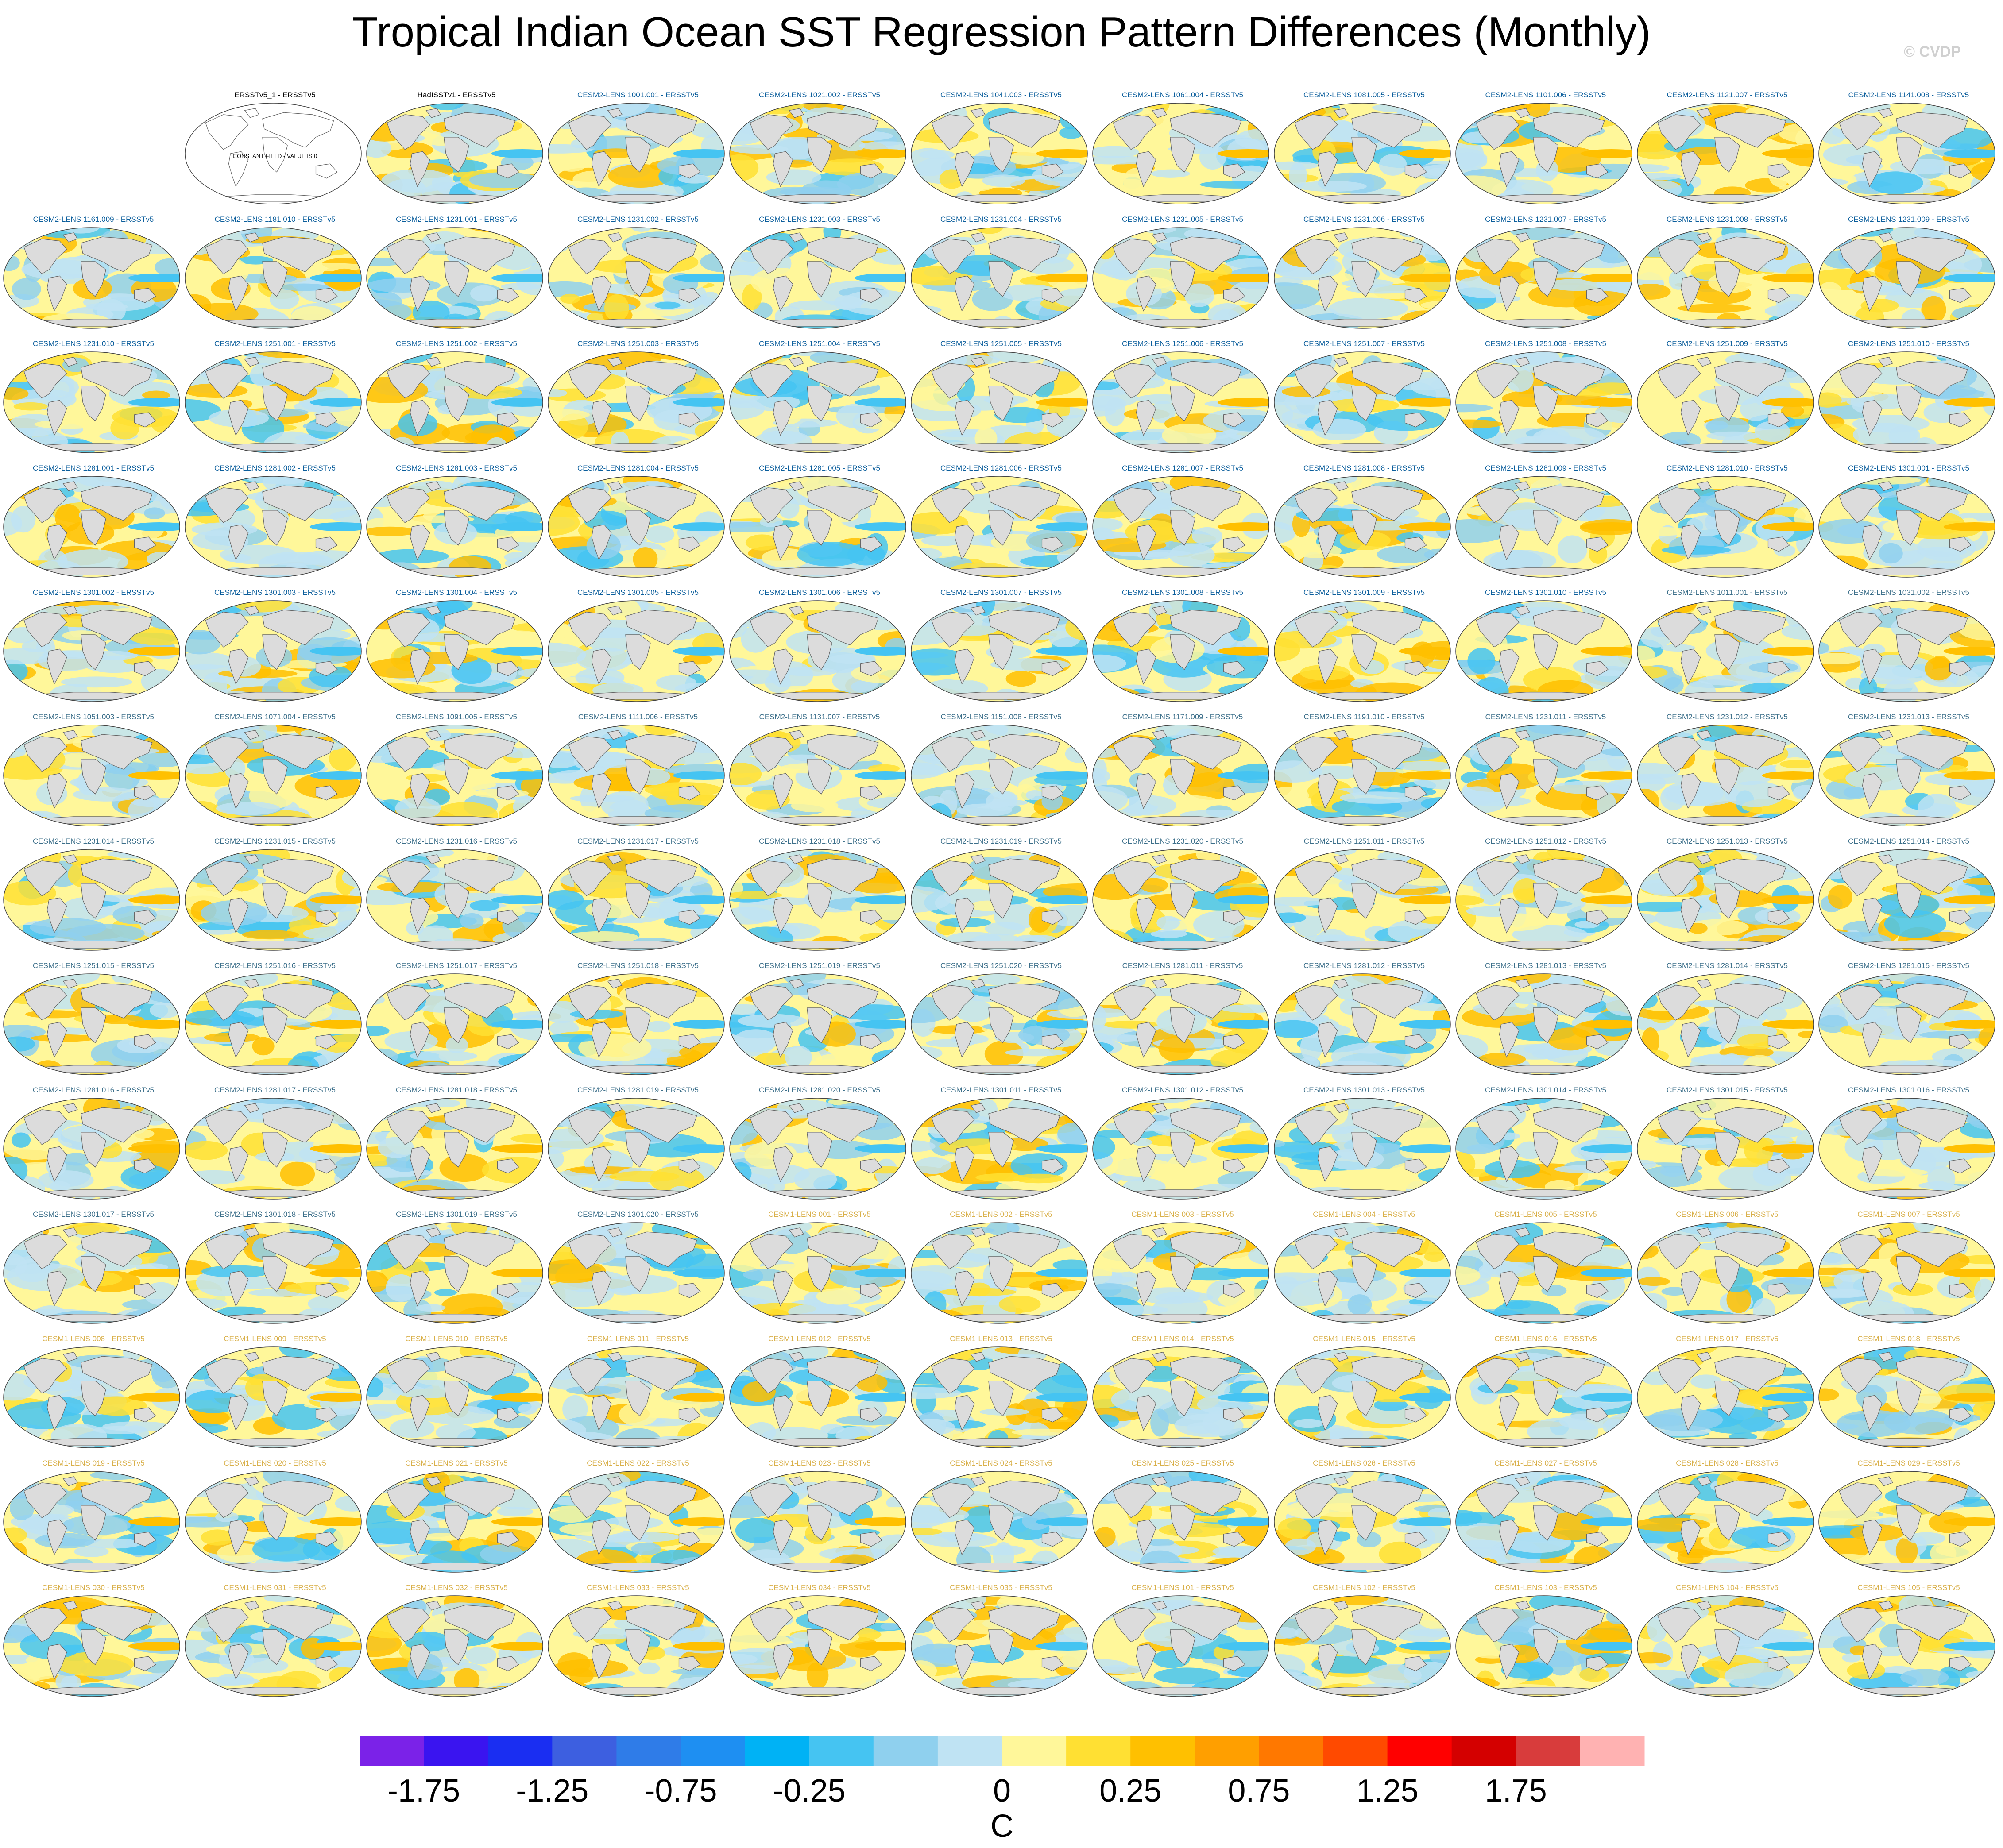  What do you see at coordinates (456, 401) in the screenshot?
I see `map-panel: CESM2-LENS 1251.002 - ERSSTv5` at bounding box center [456, 401].